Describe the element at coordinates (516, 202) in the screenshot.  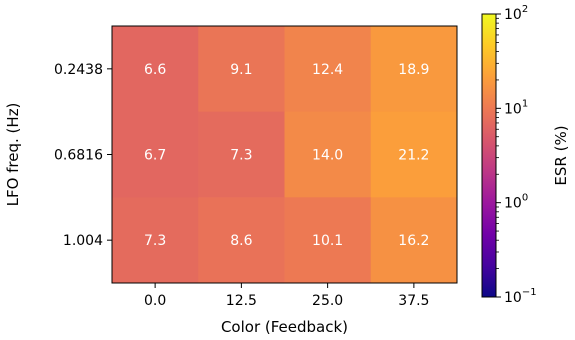
I see `colorbar-tick-label: 10⁰` at that location.